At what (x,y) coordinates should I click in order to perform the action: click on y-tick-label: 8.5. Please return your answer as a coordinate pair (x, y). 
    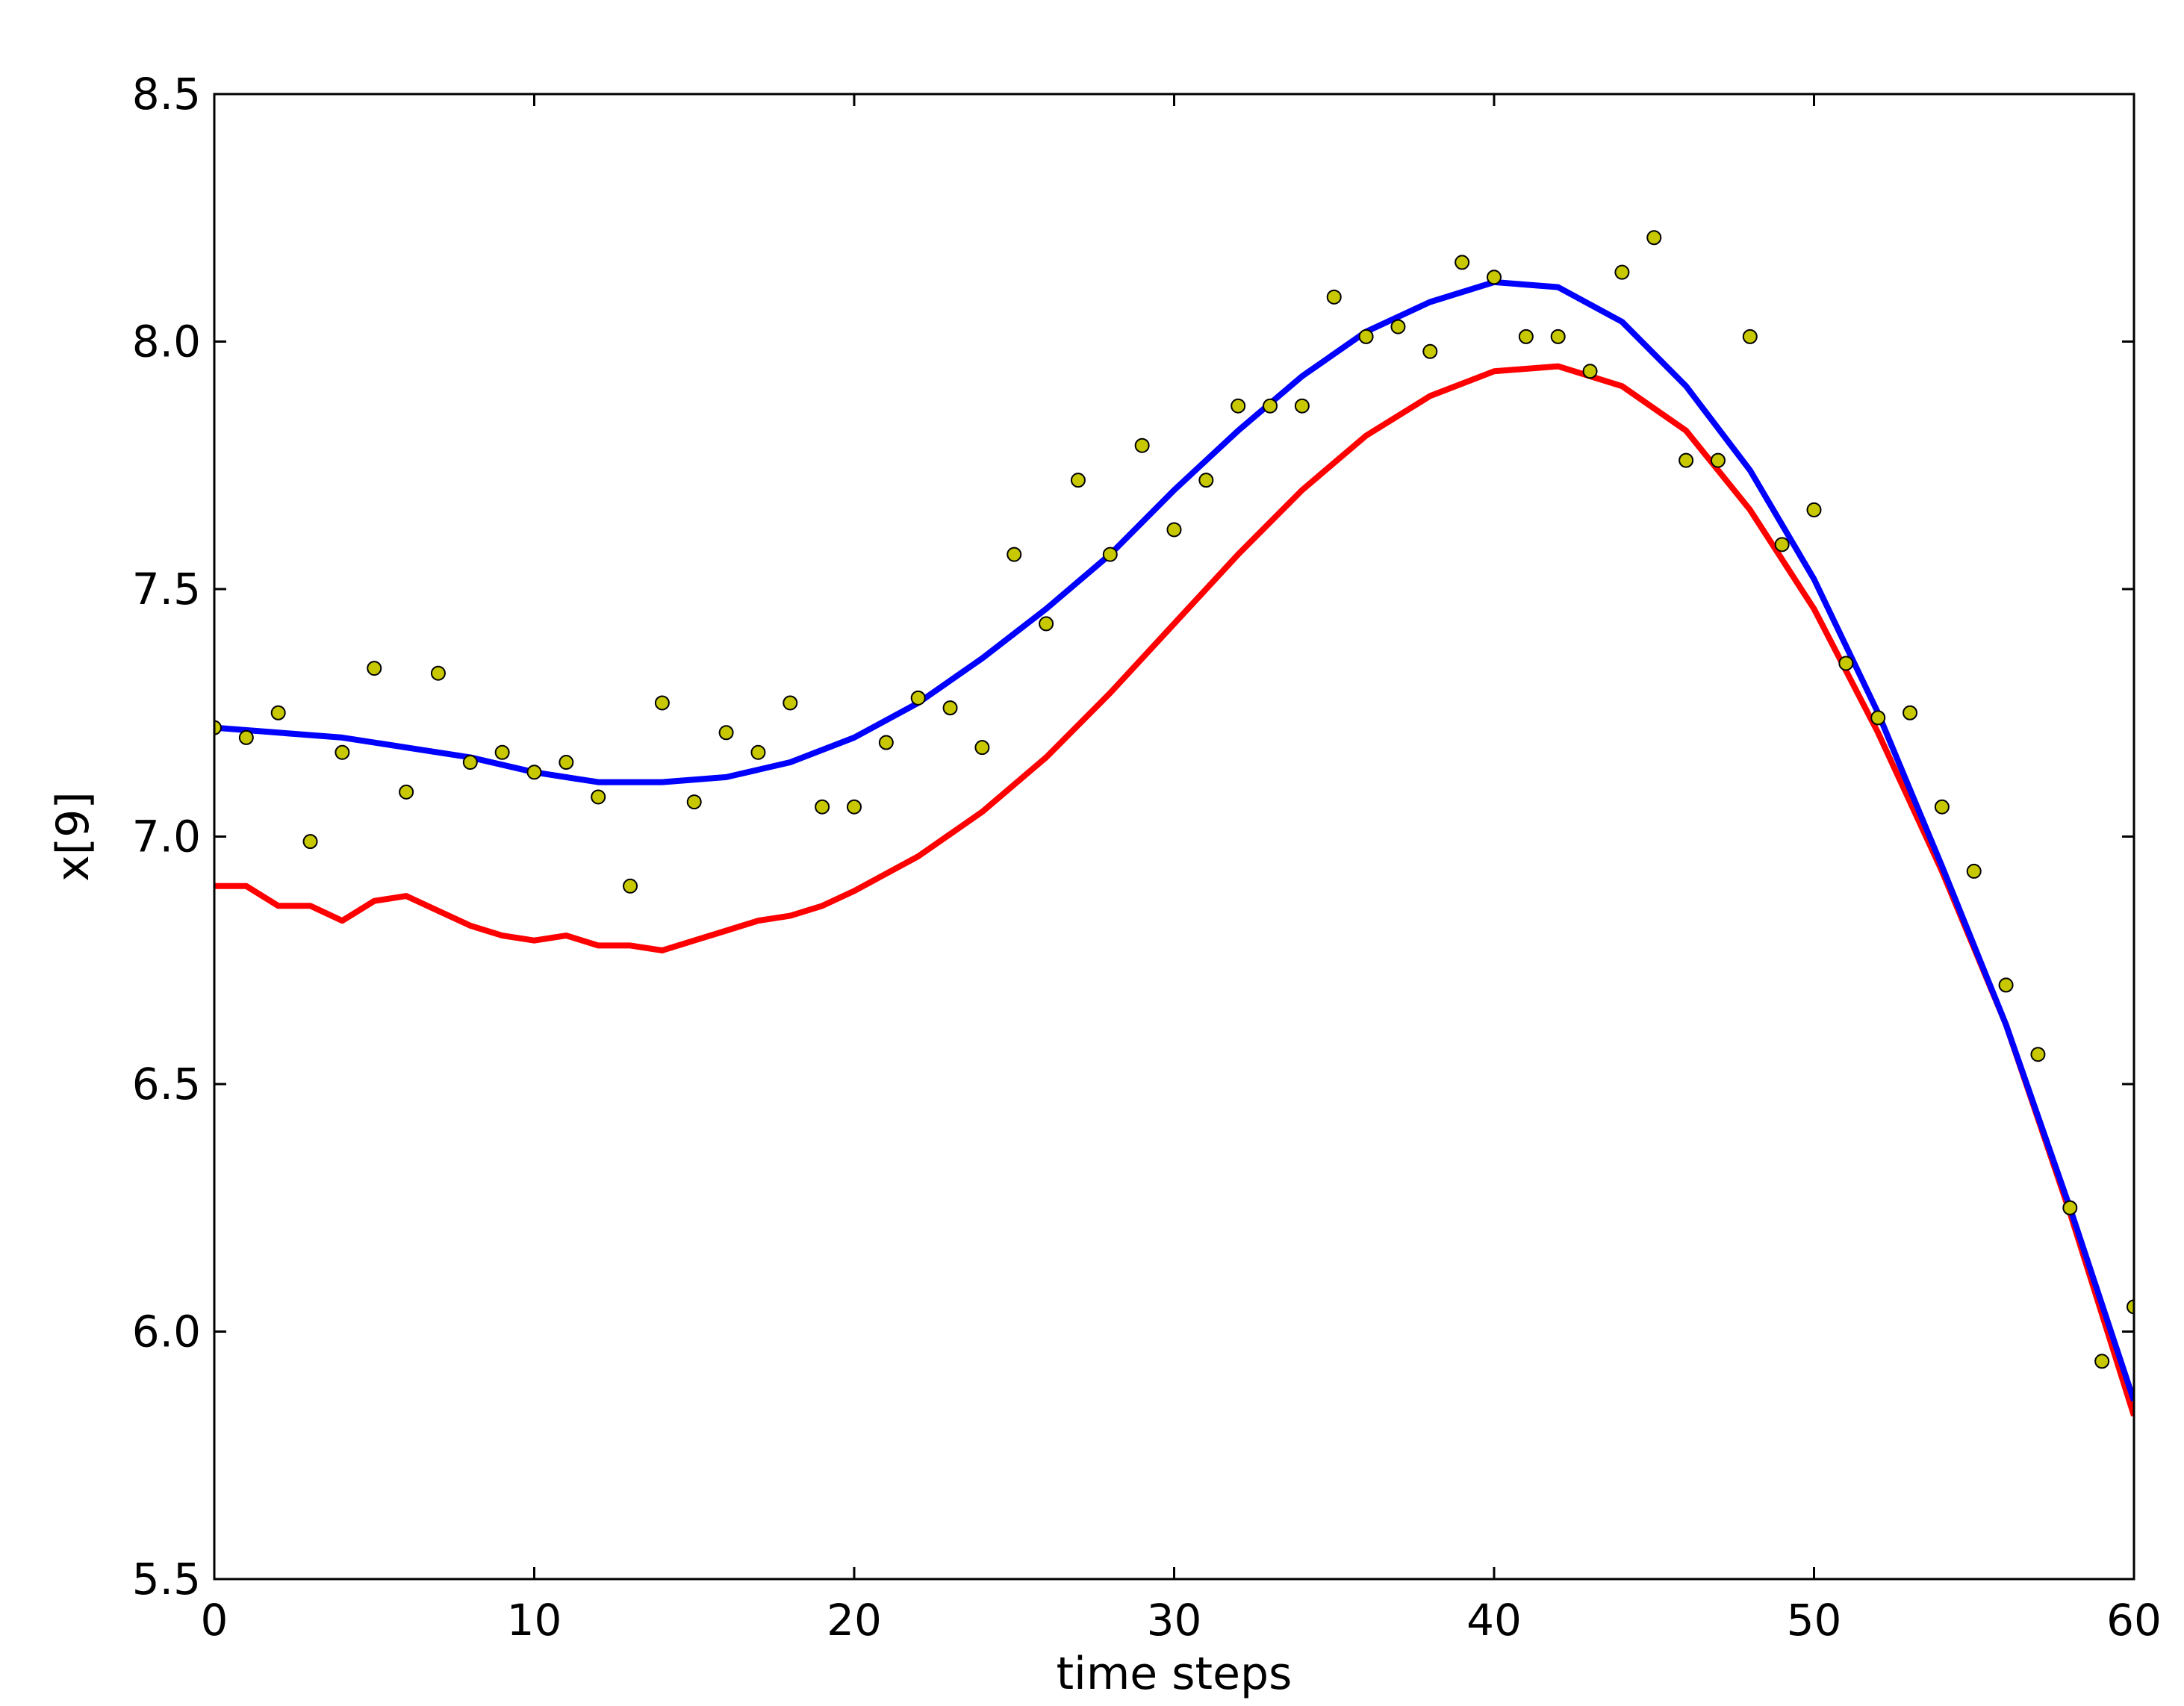
    Looking at the image, I should click on (166, 94).